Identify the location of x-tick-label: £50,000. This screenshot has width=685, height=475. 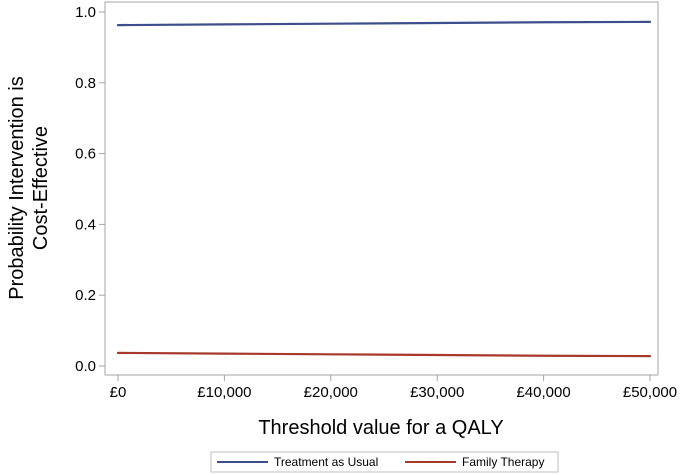
(650, 392).